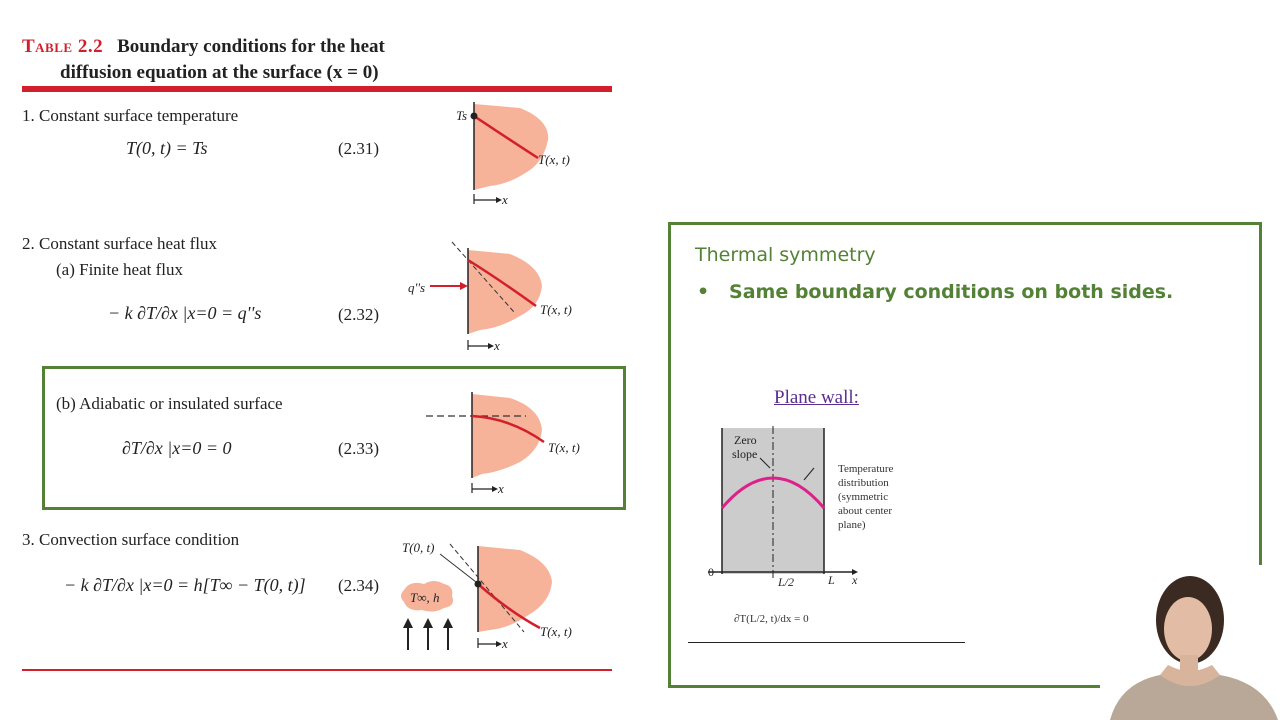 This screenshot has width=1280, height=720. I want to click on table-top-rule, so click(317, 89).